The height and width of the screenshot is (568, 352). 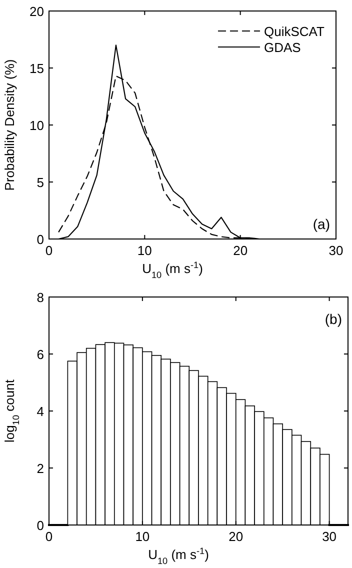 I want to click on annotation: (b), so click(x=333, y=319).